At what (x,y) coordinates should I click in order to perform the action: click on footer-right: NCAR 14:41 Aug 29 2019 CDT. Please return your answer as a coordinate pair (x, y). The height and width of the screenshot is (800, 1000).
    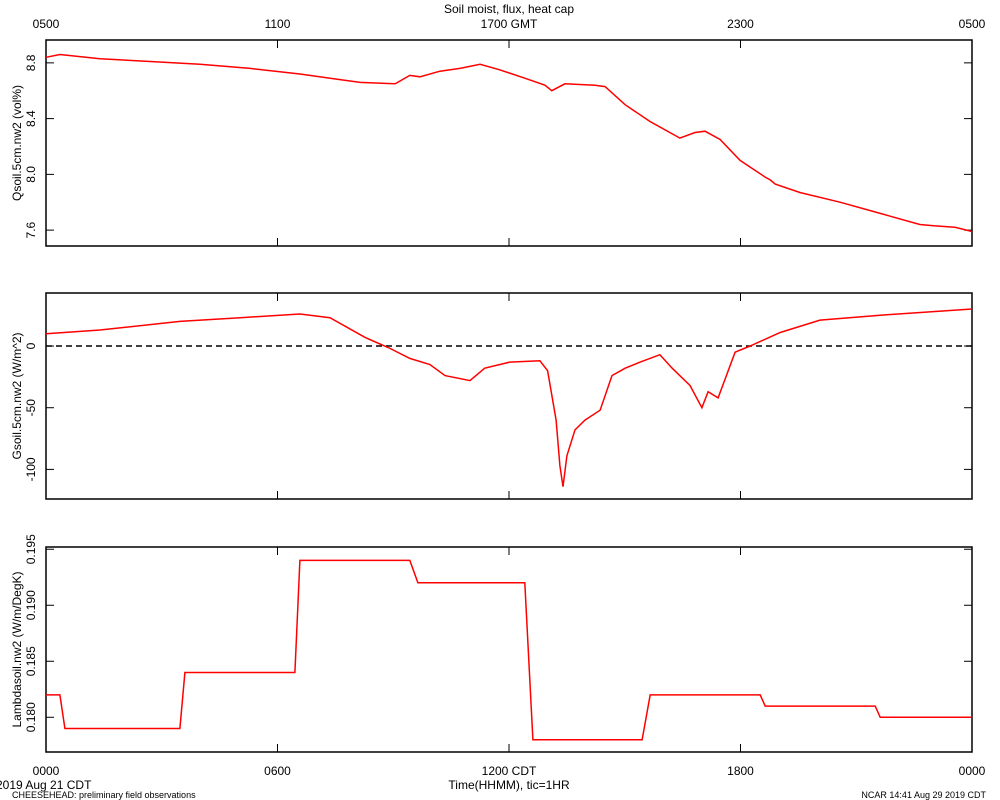
    Looking at the image, I should click on (923, 795).